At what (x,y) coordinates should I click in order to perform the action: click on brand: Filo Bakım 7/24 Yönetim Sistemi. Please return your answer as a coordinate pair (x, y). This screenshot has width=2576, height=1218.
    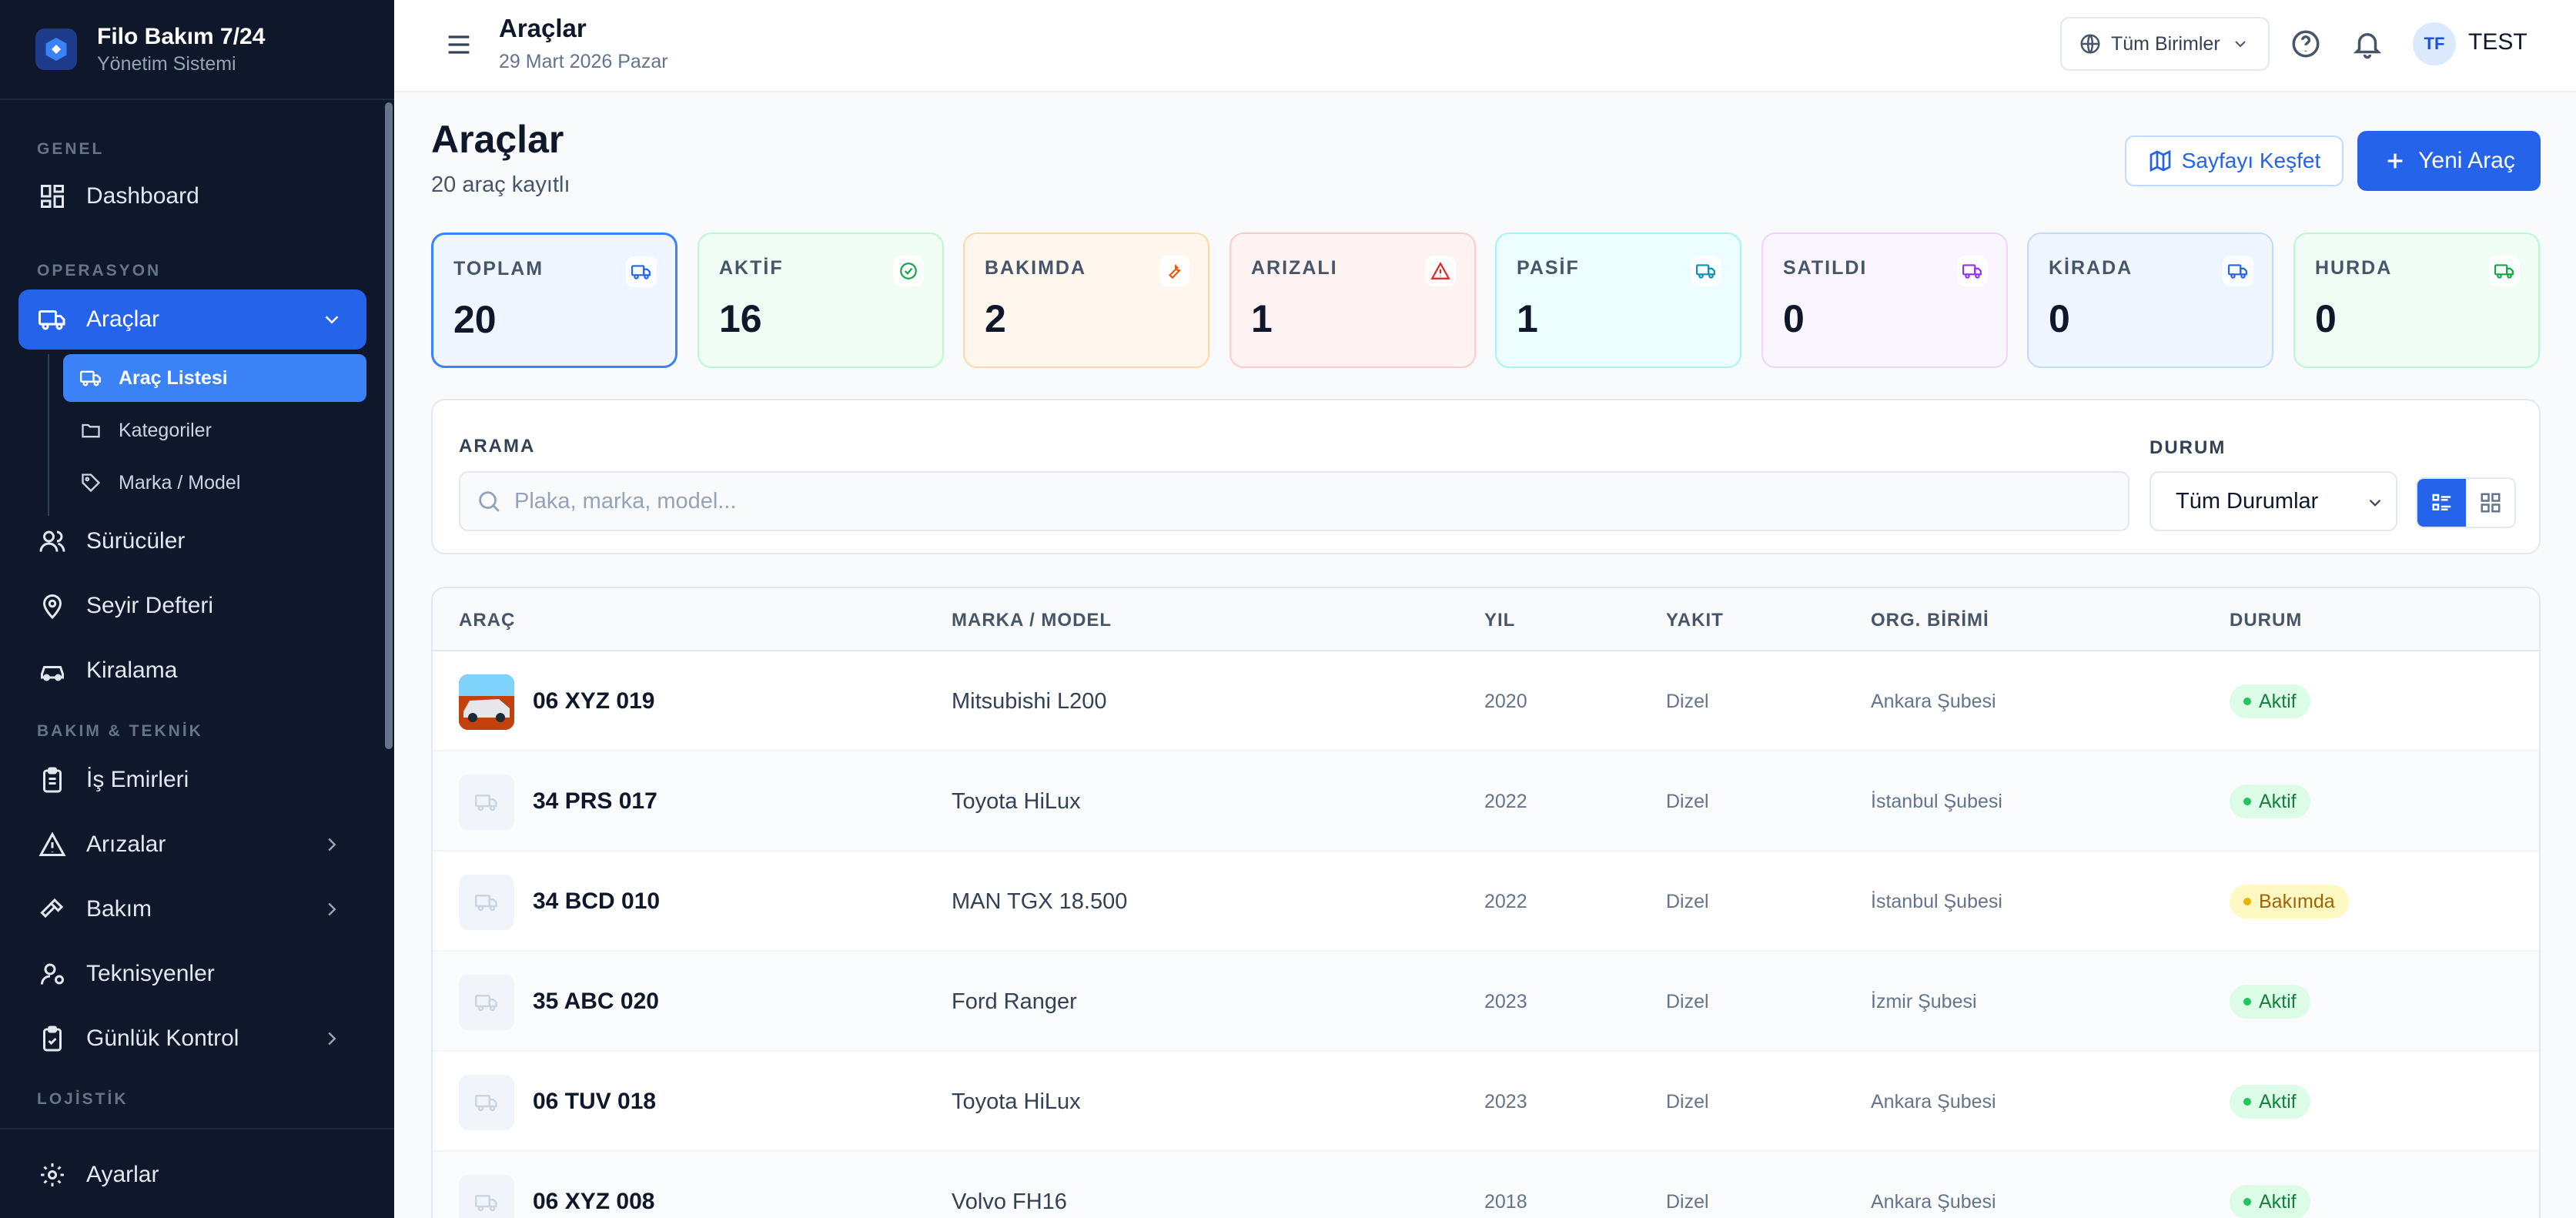
    Looking at the image, I should click on (197, 50).